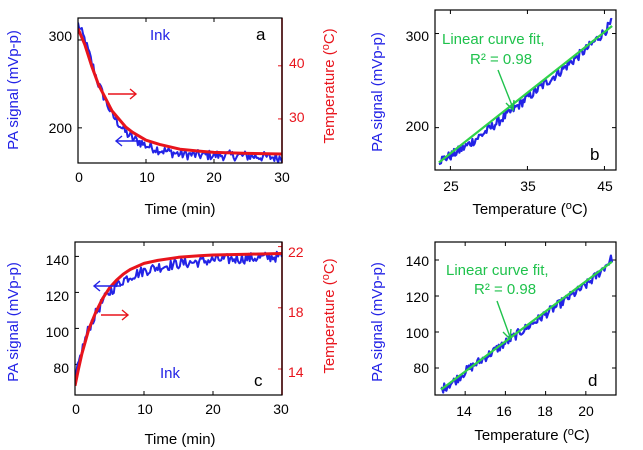  I want to click on panel-b-annotation-line1: Linear curve fit,, so click(493, 39).